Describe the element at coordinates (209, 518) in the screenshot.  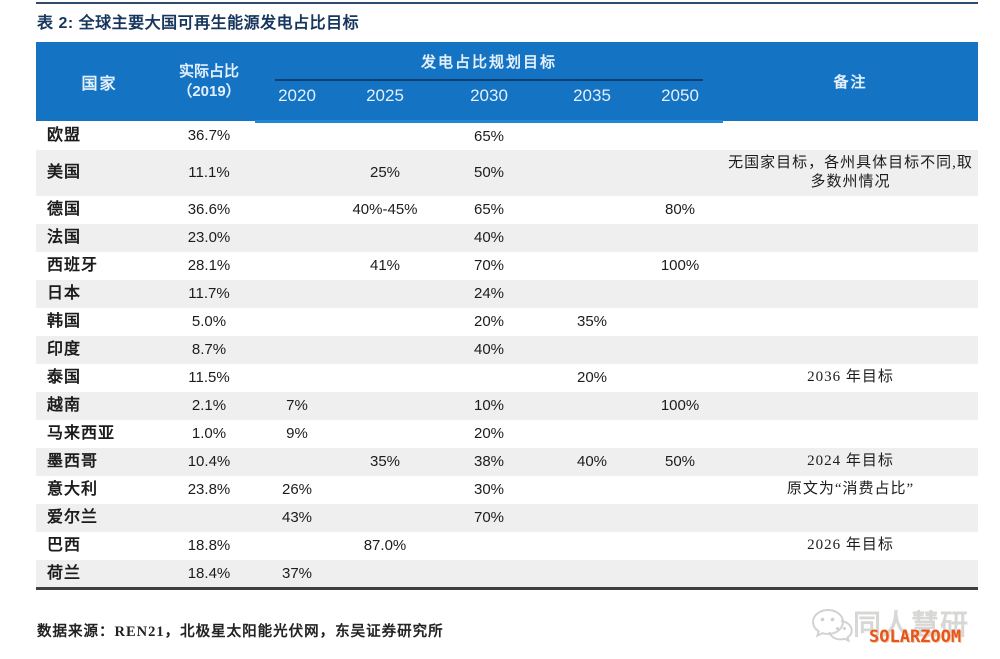
I see `actual-share-cell` at that location.